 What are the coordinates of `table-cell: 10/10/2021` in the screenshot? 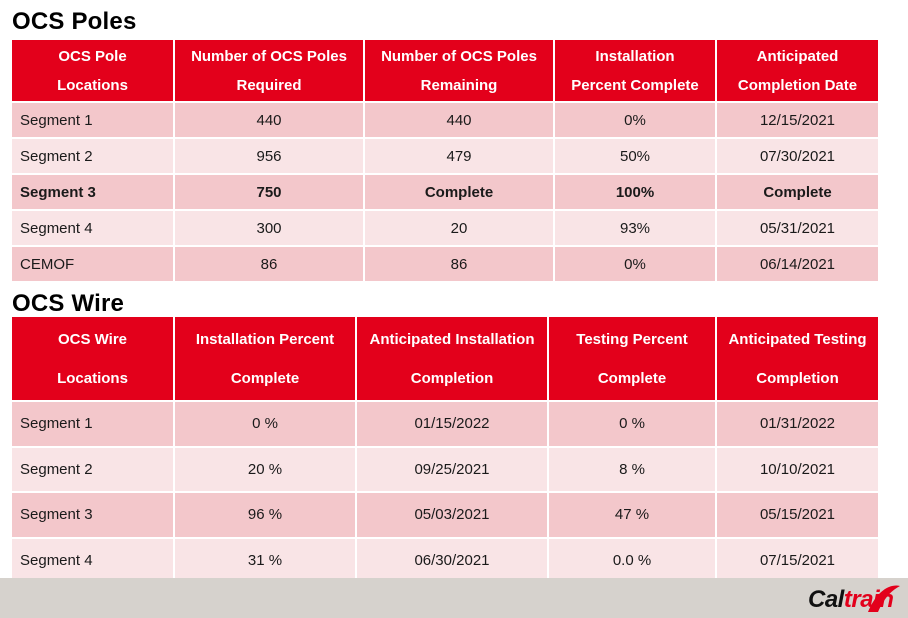 It's located at (797, 469).